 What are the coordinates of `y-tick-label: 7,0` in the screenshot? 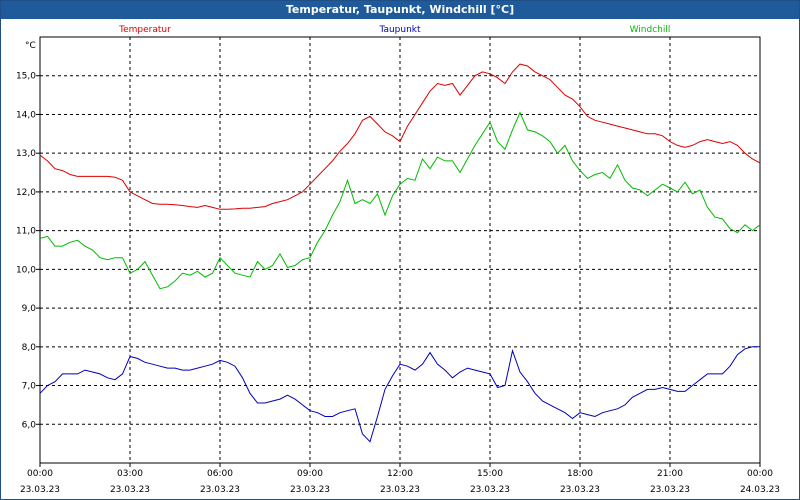 It's located at (29, 387).